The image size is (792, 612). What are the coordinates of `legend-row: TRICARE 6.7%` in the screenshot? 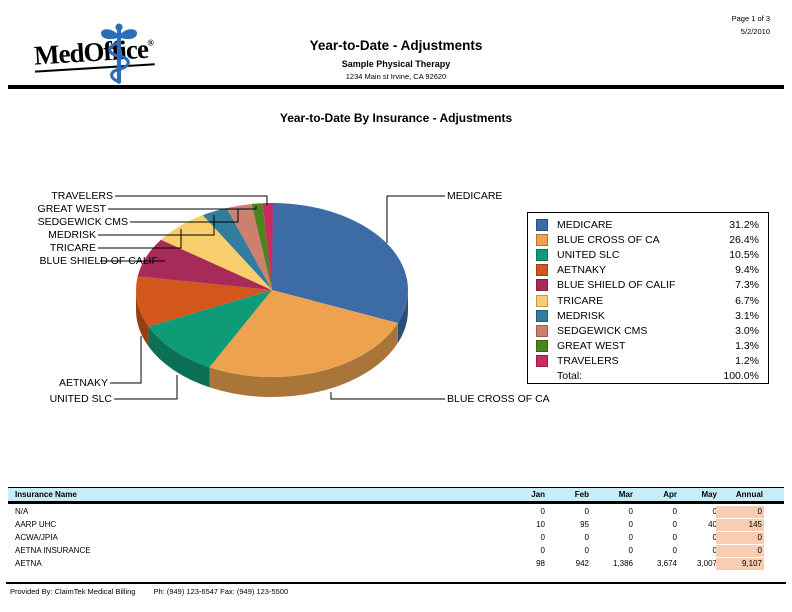 It's located at (647, 300).